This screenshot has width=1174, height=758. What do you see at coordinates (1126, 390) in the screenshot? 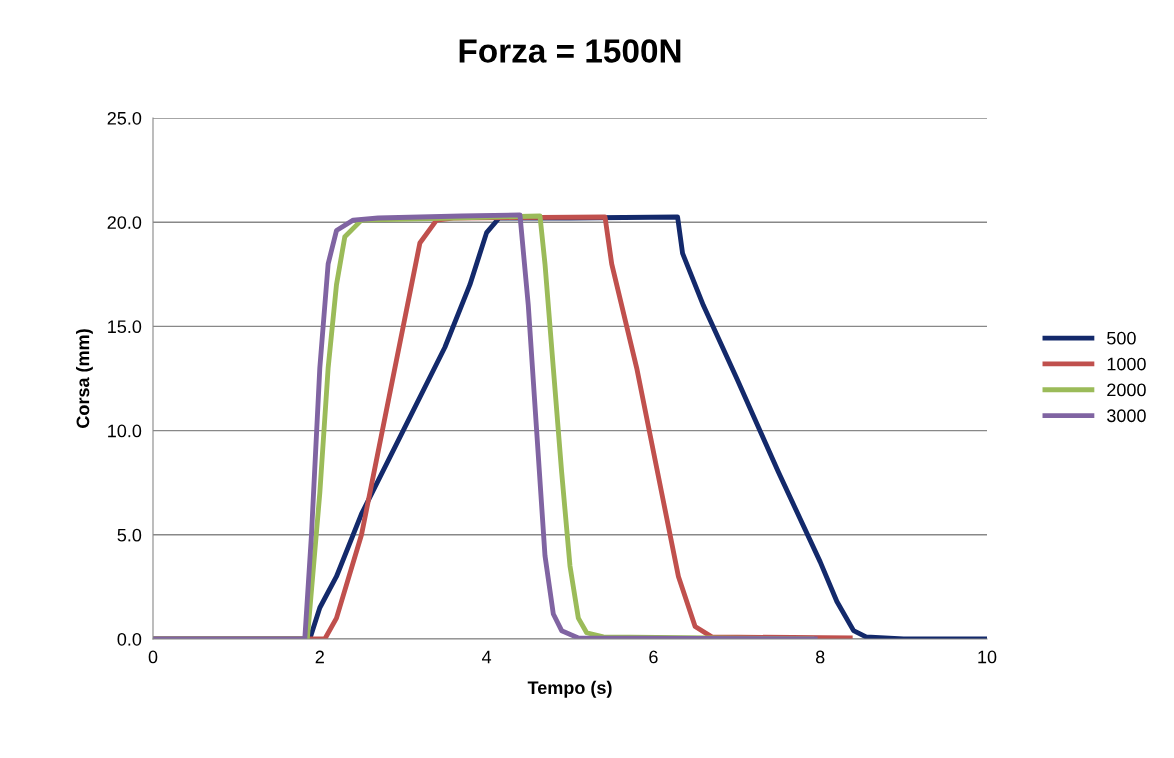
I see `legend-label: 2000` at bounding box center [1126, 390].